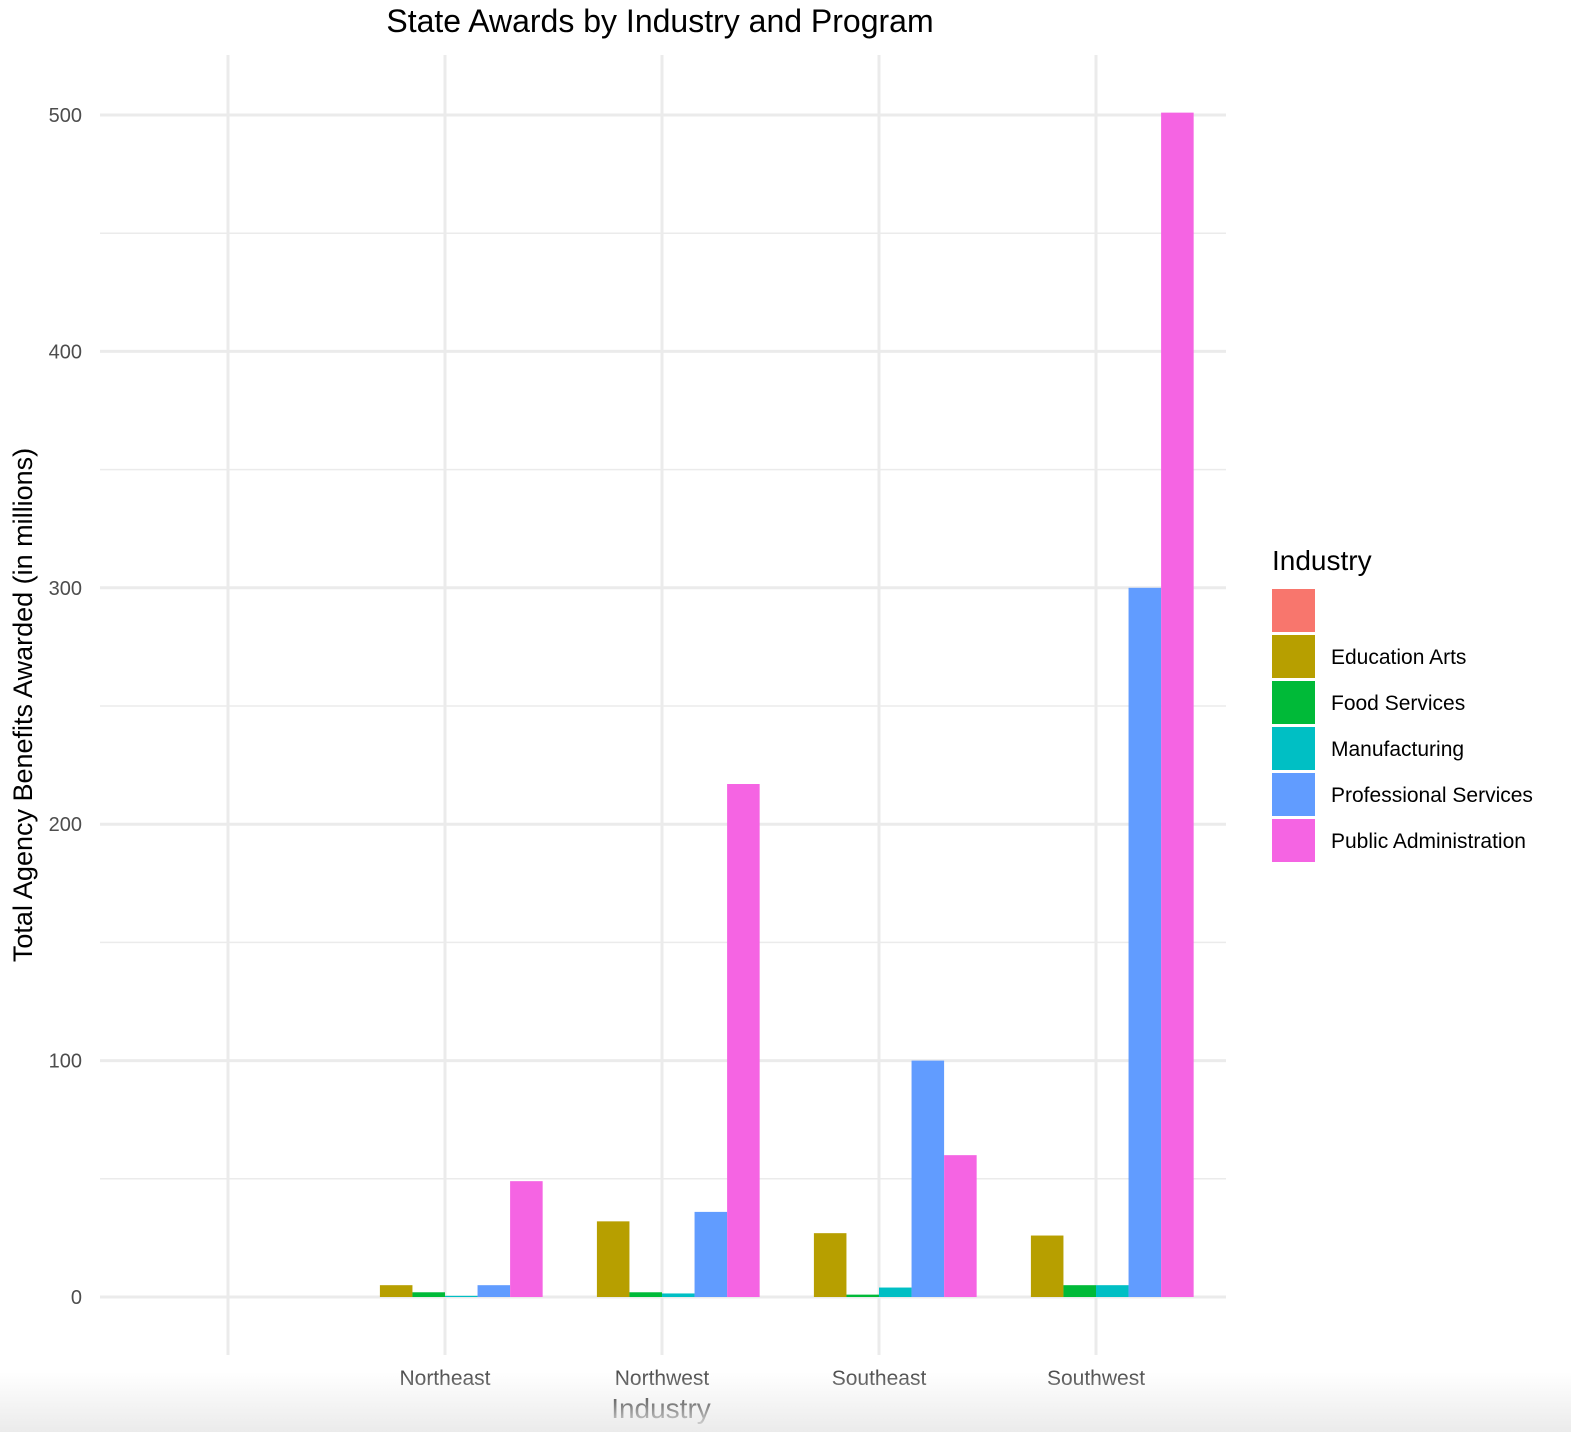 This screenshot has height=1432, width=1571. What do you see at coordinates (444, 1378) in the screenshot?
I see `x-tick-label: Northeast` at bounding box center [444, 1378].